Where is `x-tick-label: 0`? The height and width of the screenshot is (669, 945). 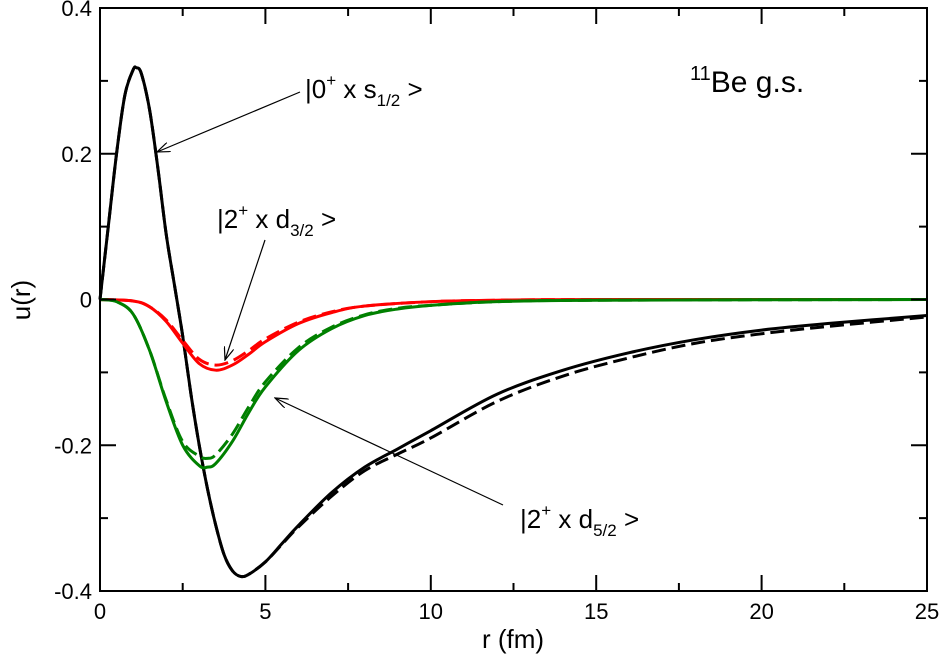
x-tick-label: 0 is located at coordinates (100, 611).